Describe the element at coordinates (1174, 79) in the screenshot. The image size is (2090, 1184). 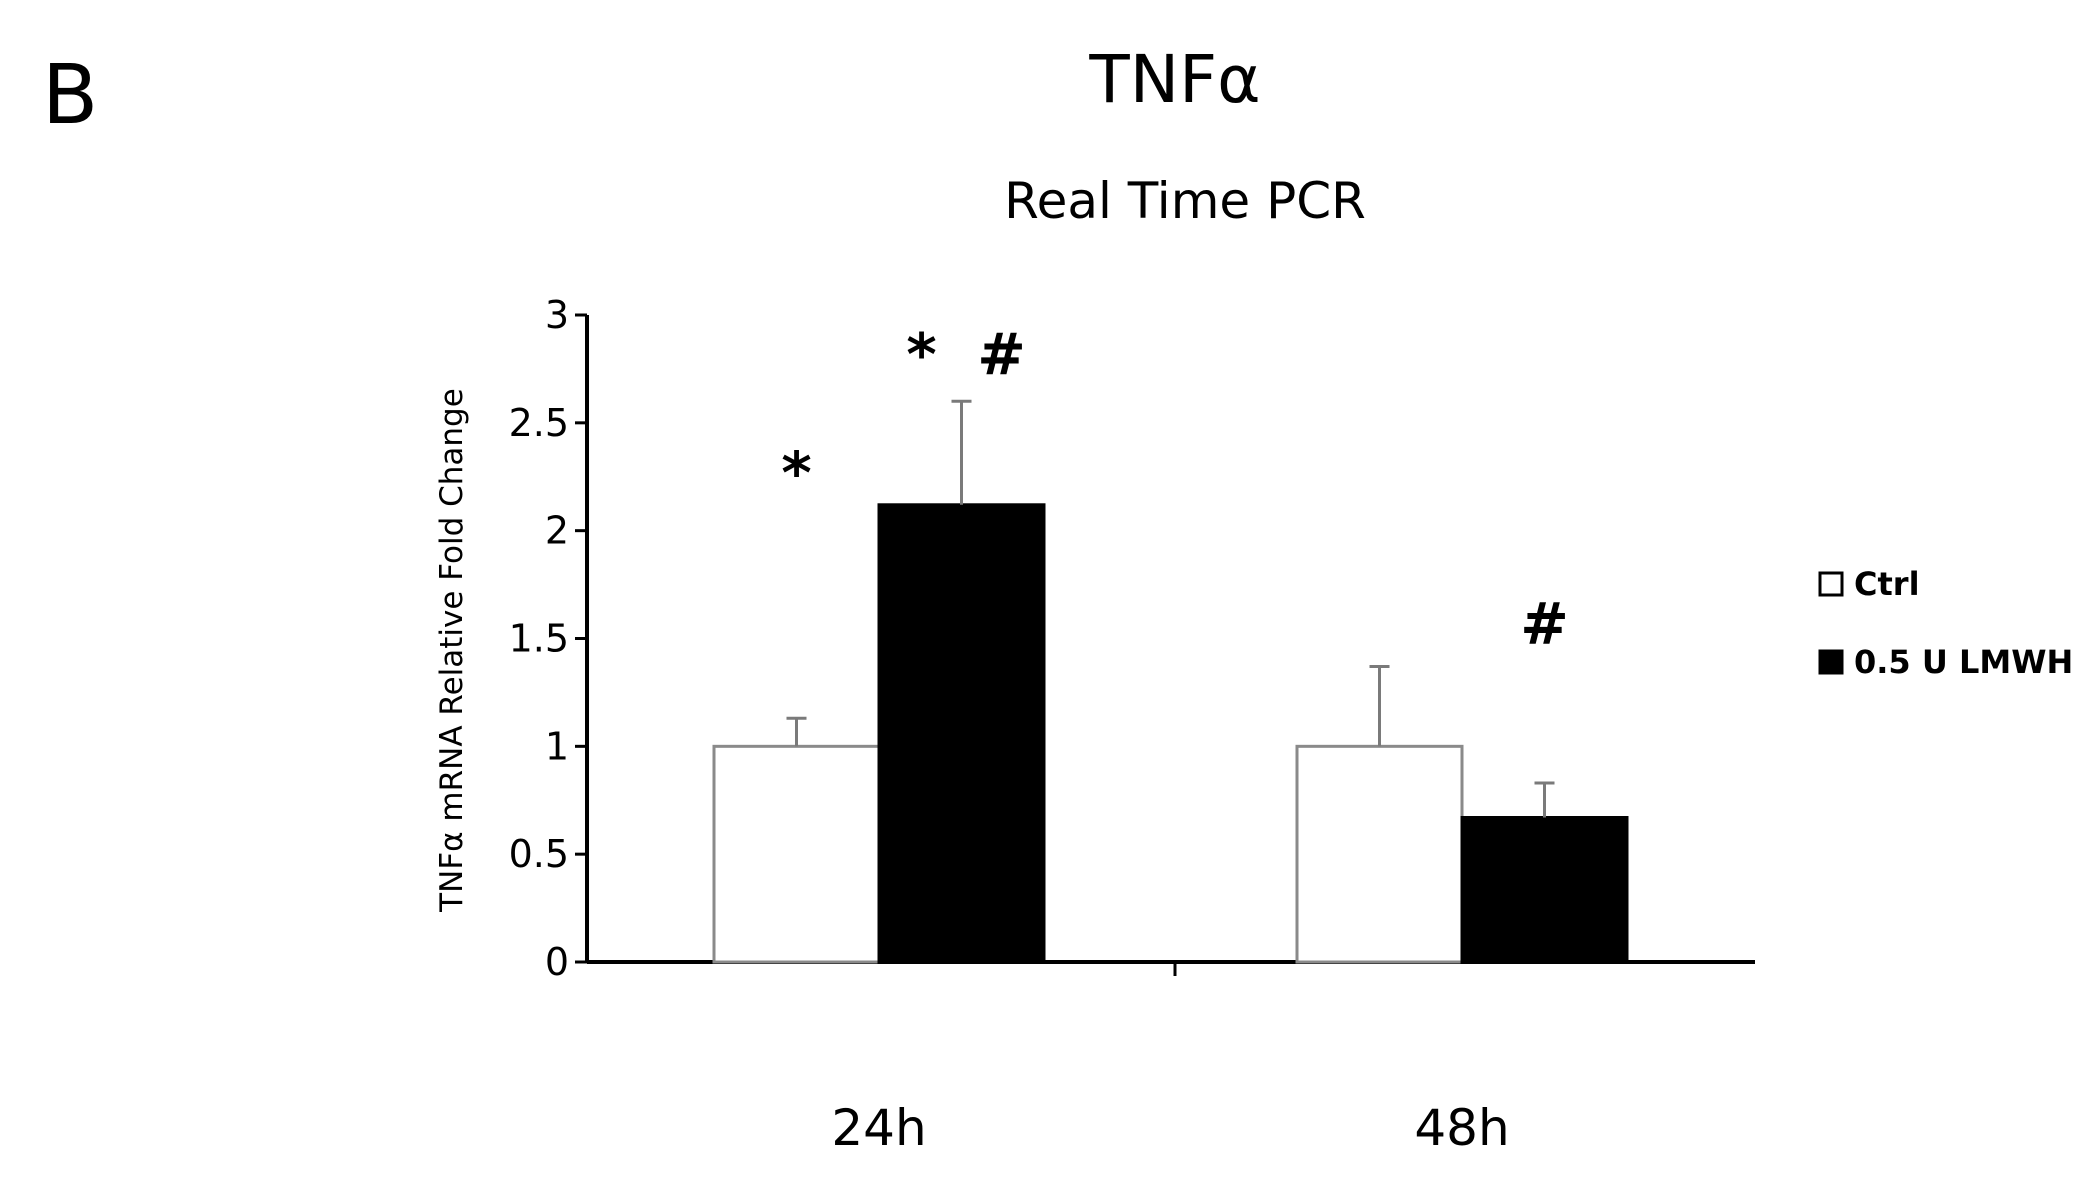
I see `chart-title: TNFα` at that location.